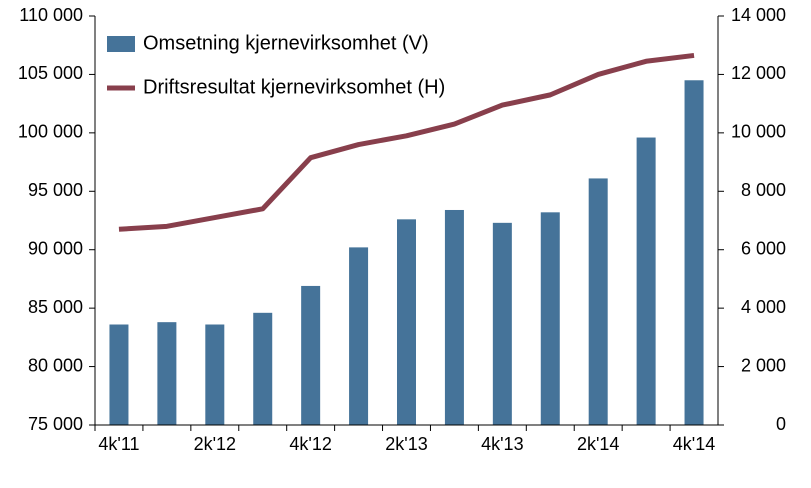  I want to click on x-tick-label: 4k'11, so click(118, 444).